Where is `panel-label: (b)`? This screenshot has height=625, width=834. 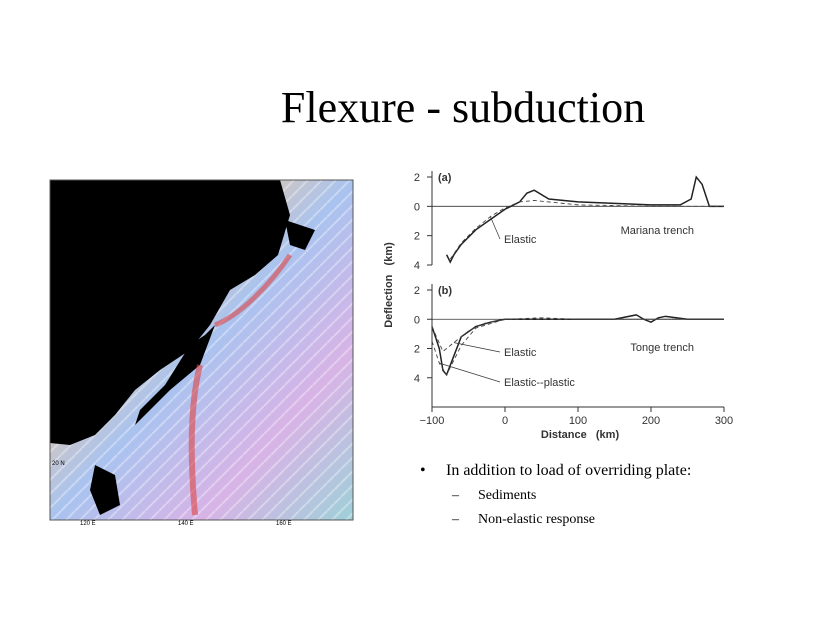 panel-label: (b) is located at coordinates (445, 291).